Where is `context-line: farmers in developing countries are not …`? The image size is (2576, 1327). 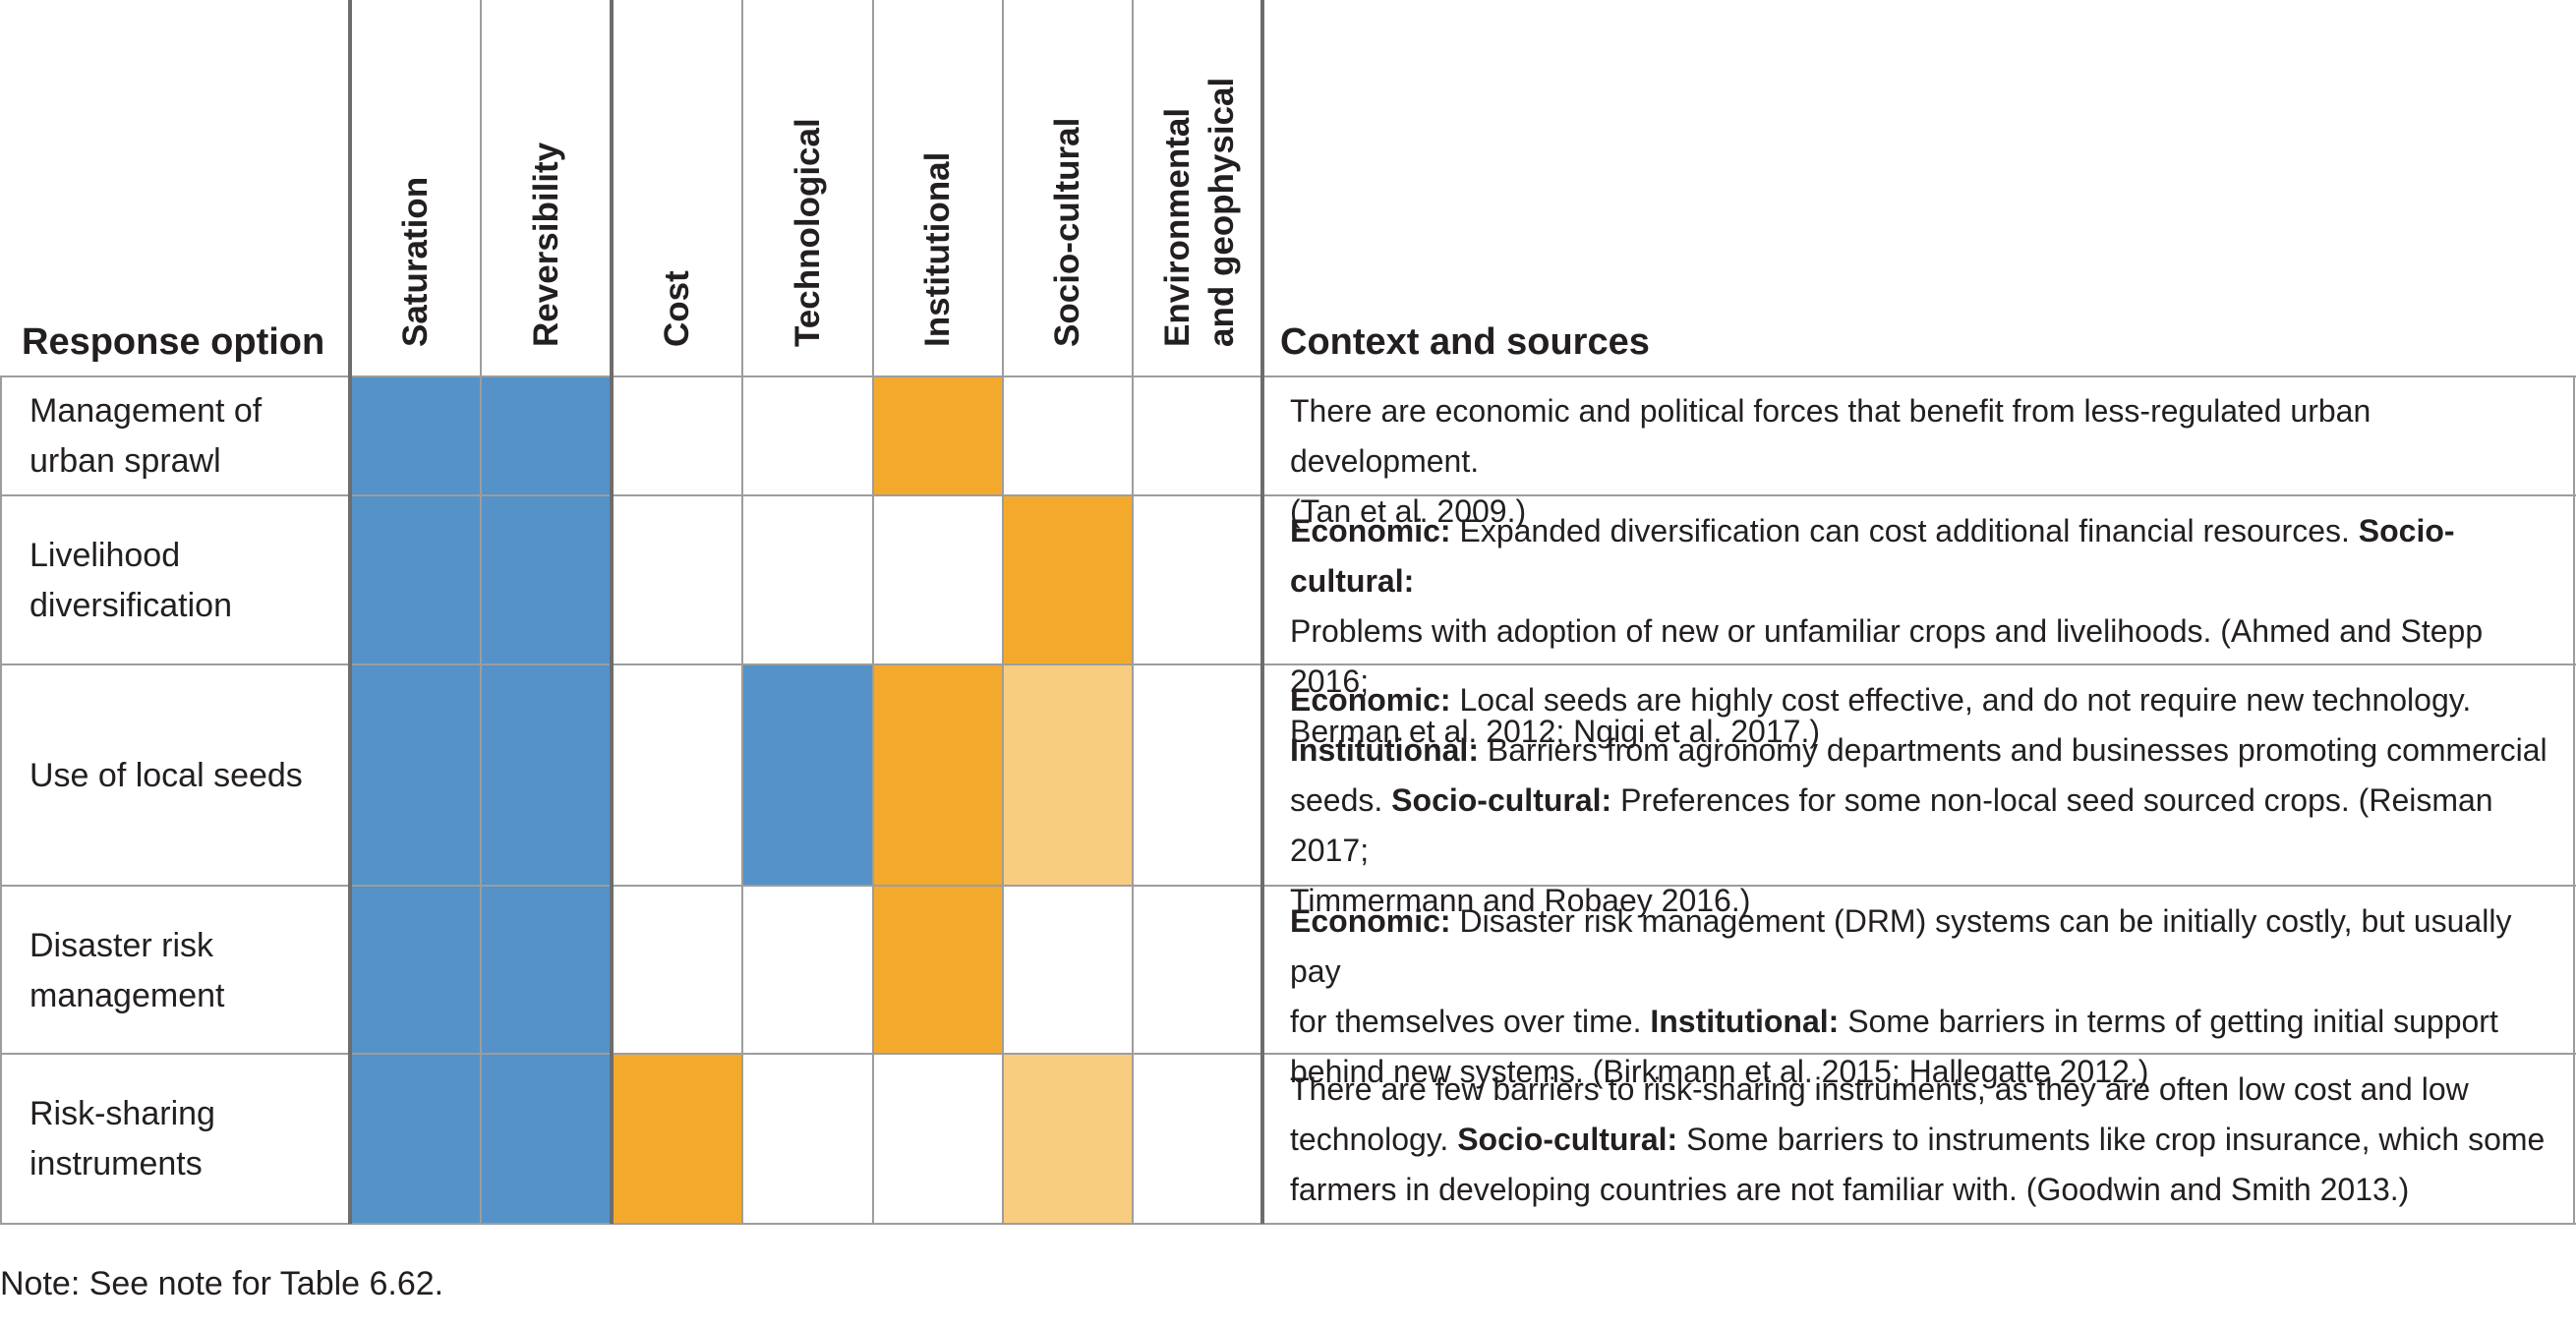 context-line: farmers in developing countries are not … is located at coordinates (1850, 1190).